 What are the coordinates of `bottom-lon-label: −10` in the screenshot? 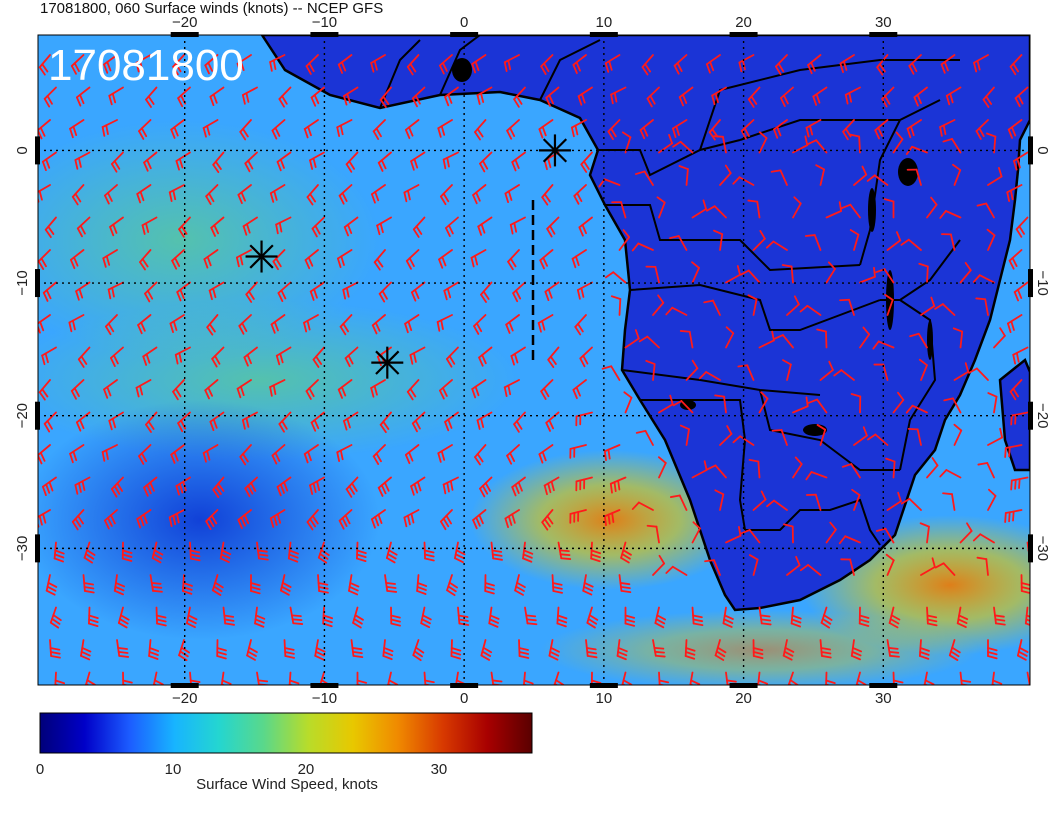 It's located at (324, 698).